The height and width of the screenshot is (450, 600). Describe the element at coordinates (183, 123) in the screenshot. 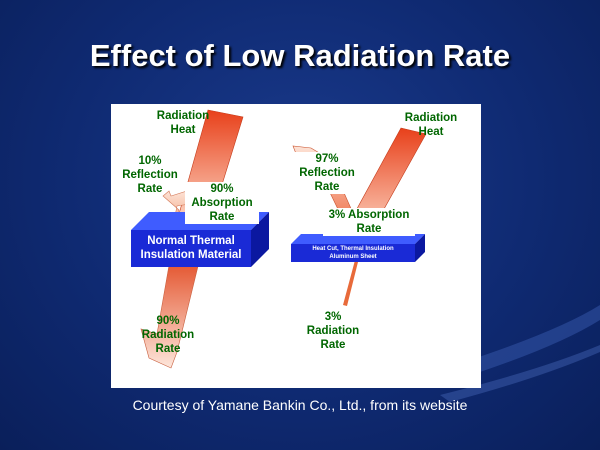

I see `left-incoming-label: Radiation Heat` at that location.